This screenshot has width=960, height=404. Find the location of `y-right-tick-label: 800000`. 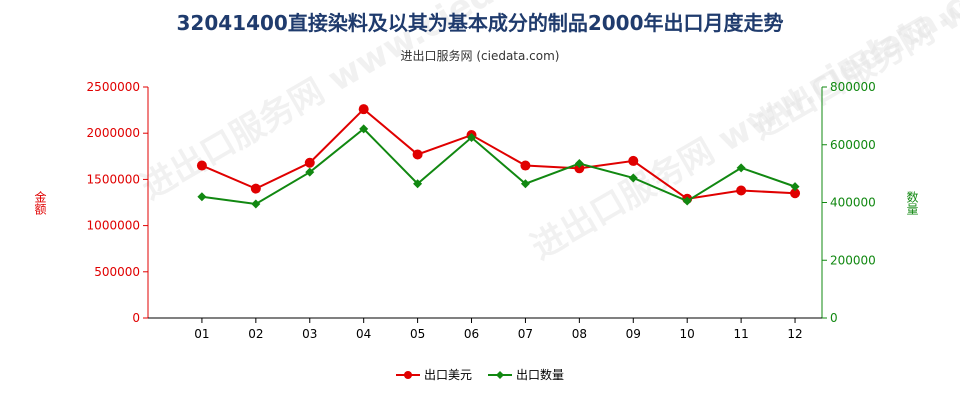

y-right-tick-label: 800000 is located at coordinates (853, 87).